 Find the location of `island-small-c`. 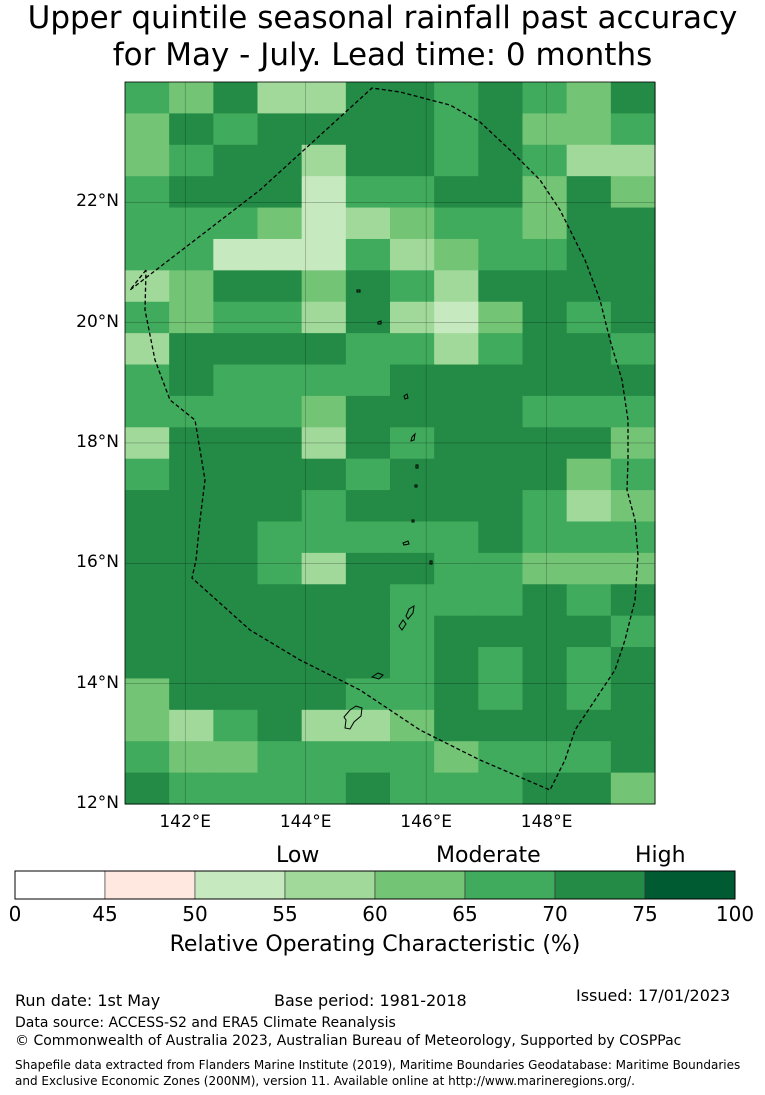

island-small-c is located at coordinates (417, 466).